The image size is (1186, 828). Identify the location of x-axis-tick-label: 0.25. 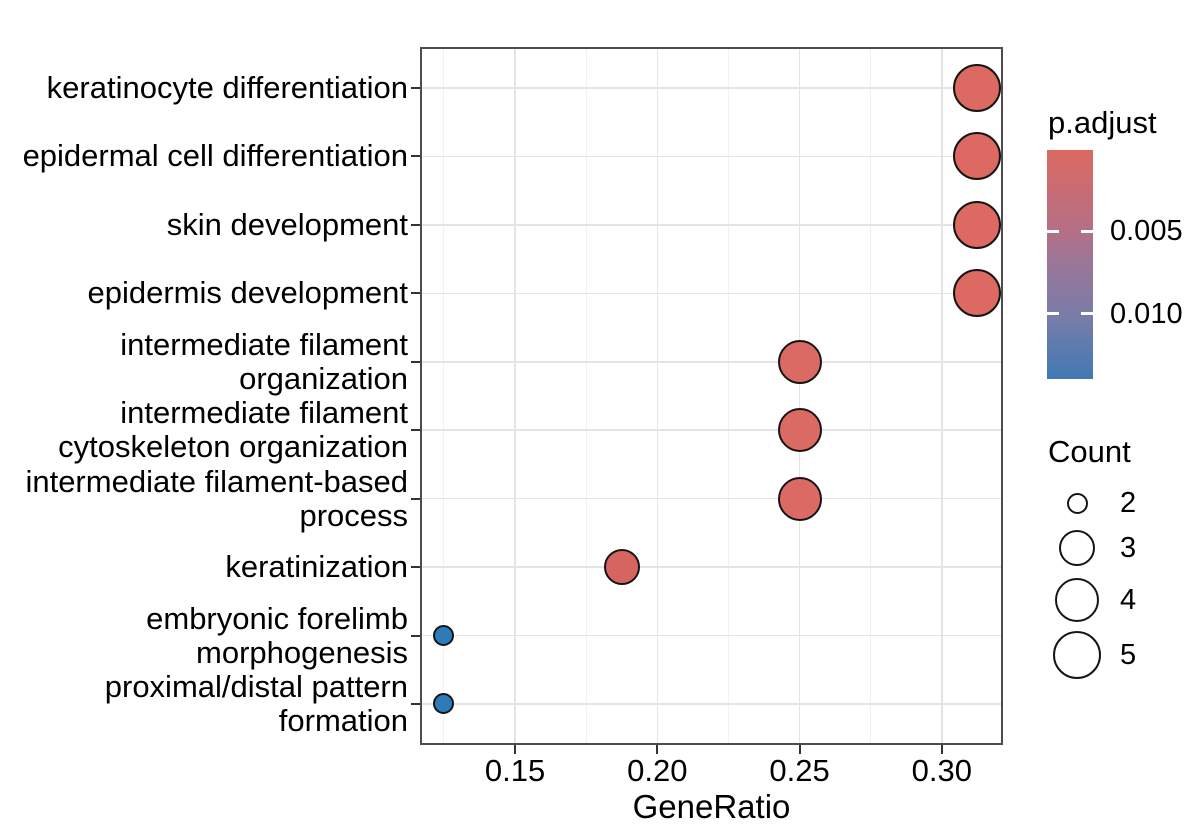
(799, 770).